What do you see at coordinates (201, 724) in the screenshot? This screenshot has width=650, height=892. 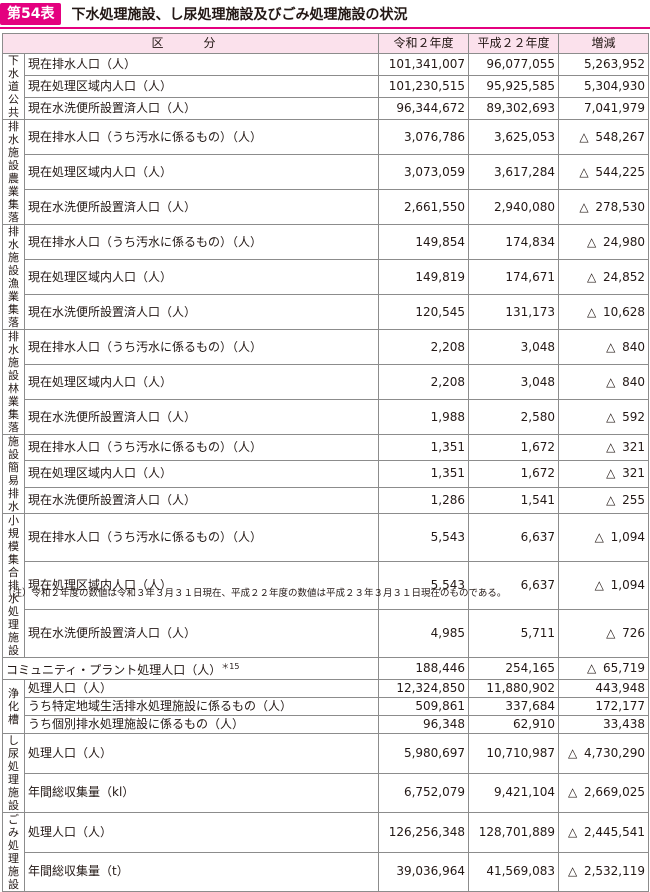 I see `row-label: うち個別排水処理施設に係るもの（人）` at bounding box center [201, 724].